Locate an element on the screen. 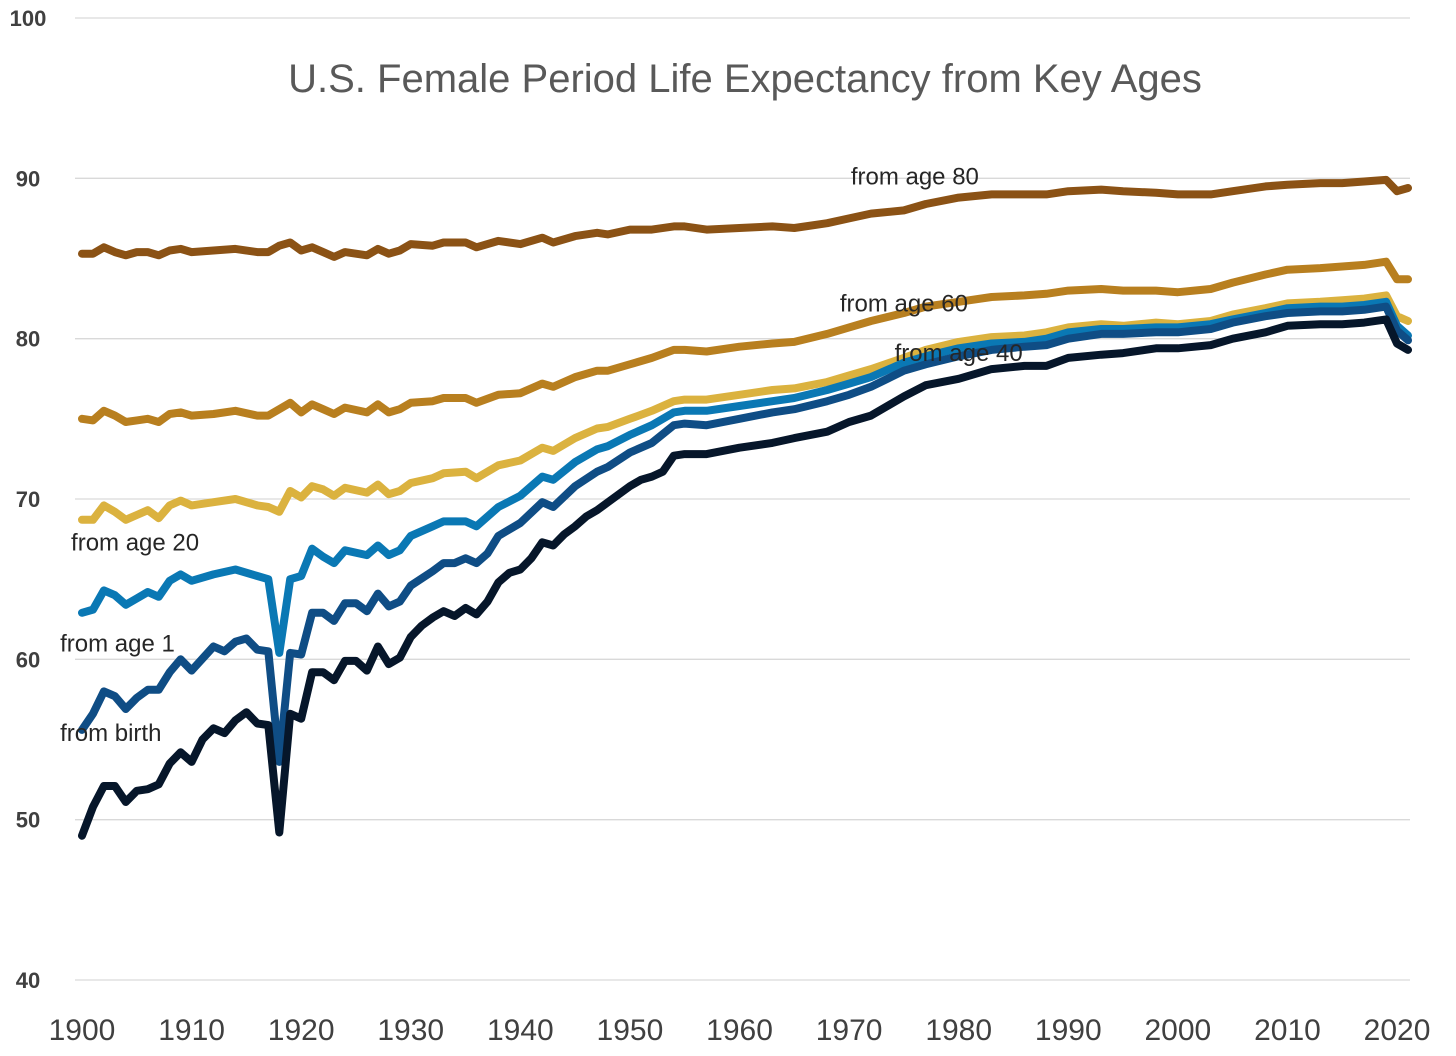  label-from-age-40: from age 40 is located at coordinates (959, 353).